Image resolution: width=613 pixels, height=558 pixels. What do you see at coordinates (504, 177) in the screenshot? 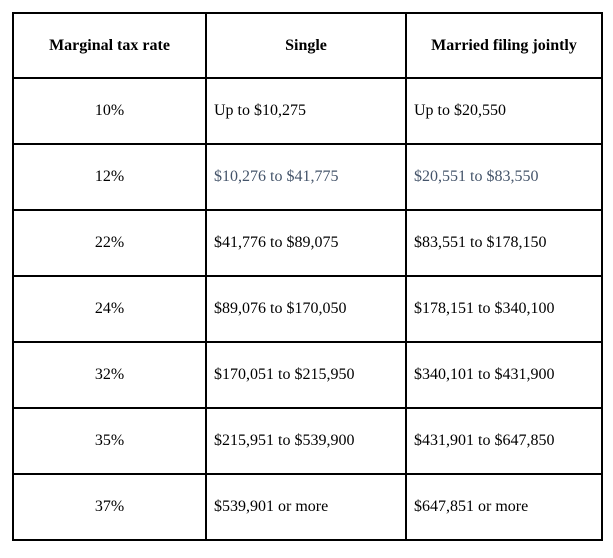
I see `married-range-cell: $20,551 to $83,550` at bounding box center [504, 177].